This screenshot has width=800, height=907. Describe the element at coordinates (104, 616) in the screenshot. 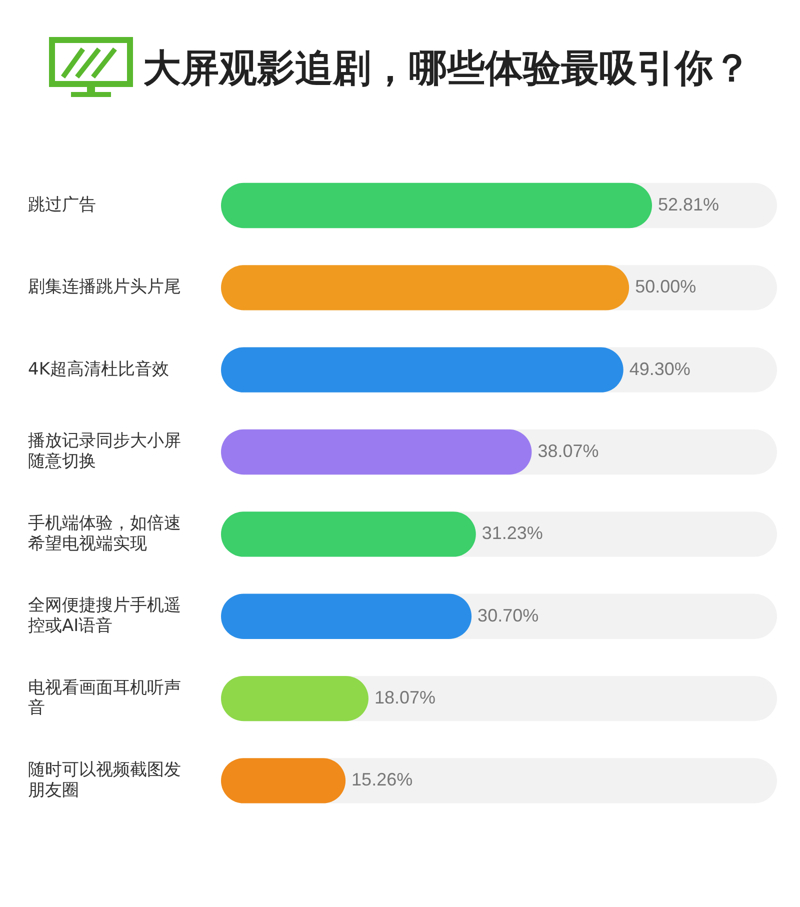

I see `y-tick-label: 全网便捷搜片手机遥控或AI语音` at that location.